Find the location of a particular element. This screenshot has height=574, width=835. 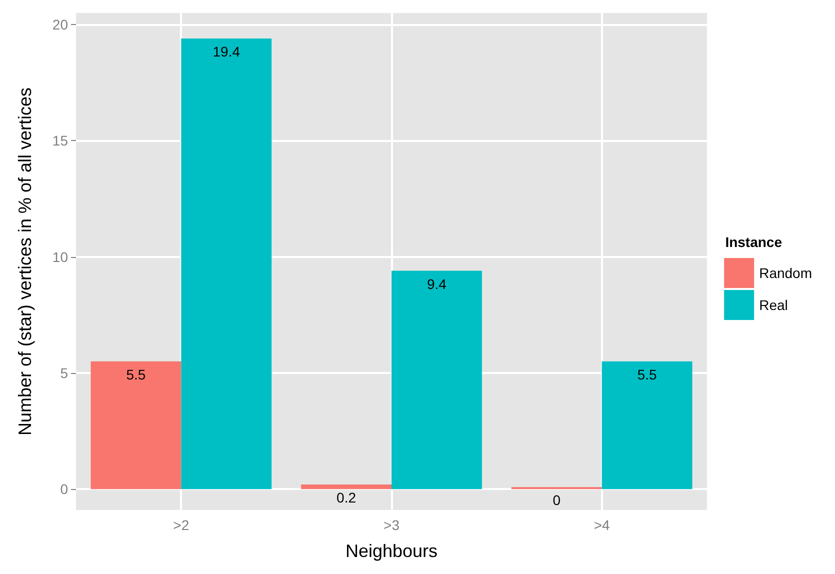

legend-label: Real is located at coordinates (773, 305).